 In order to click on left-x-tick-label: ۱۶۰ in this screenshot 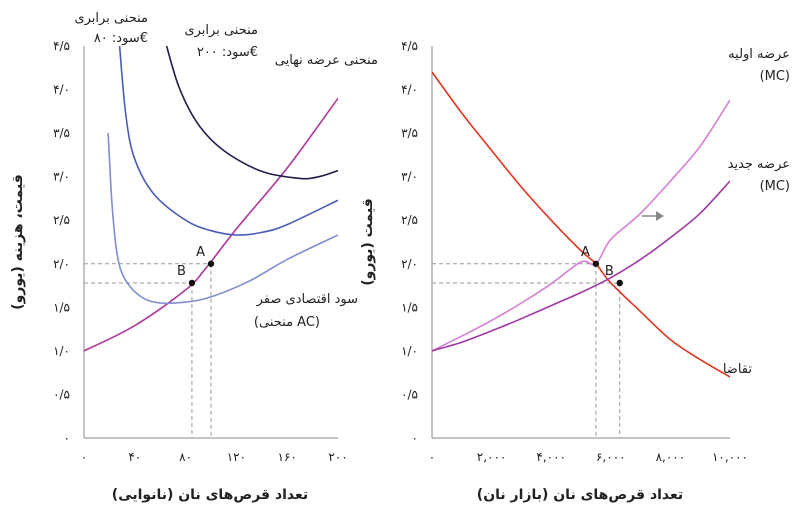, I will do `click(287, 457)`.